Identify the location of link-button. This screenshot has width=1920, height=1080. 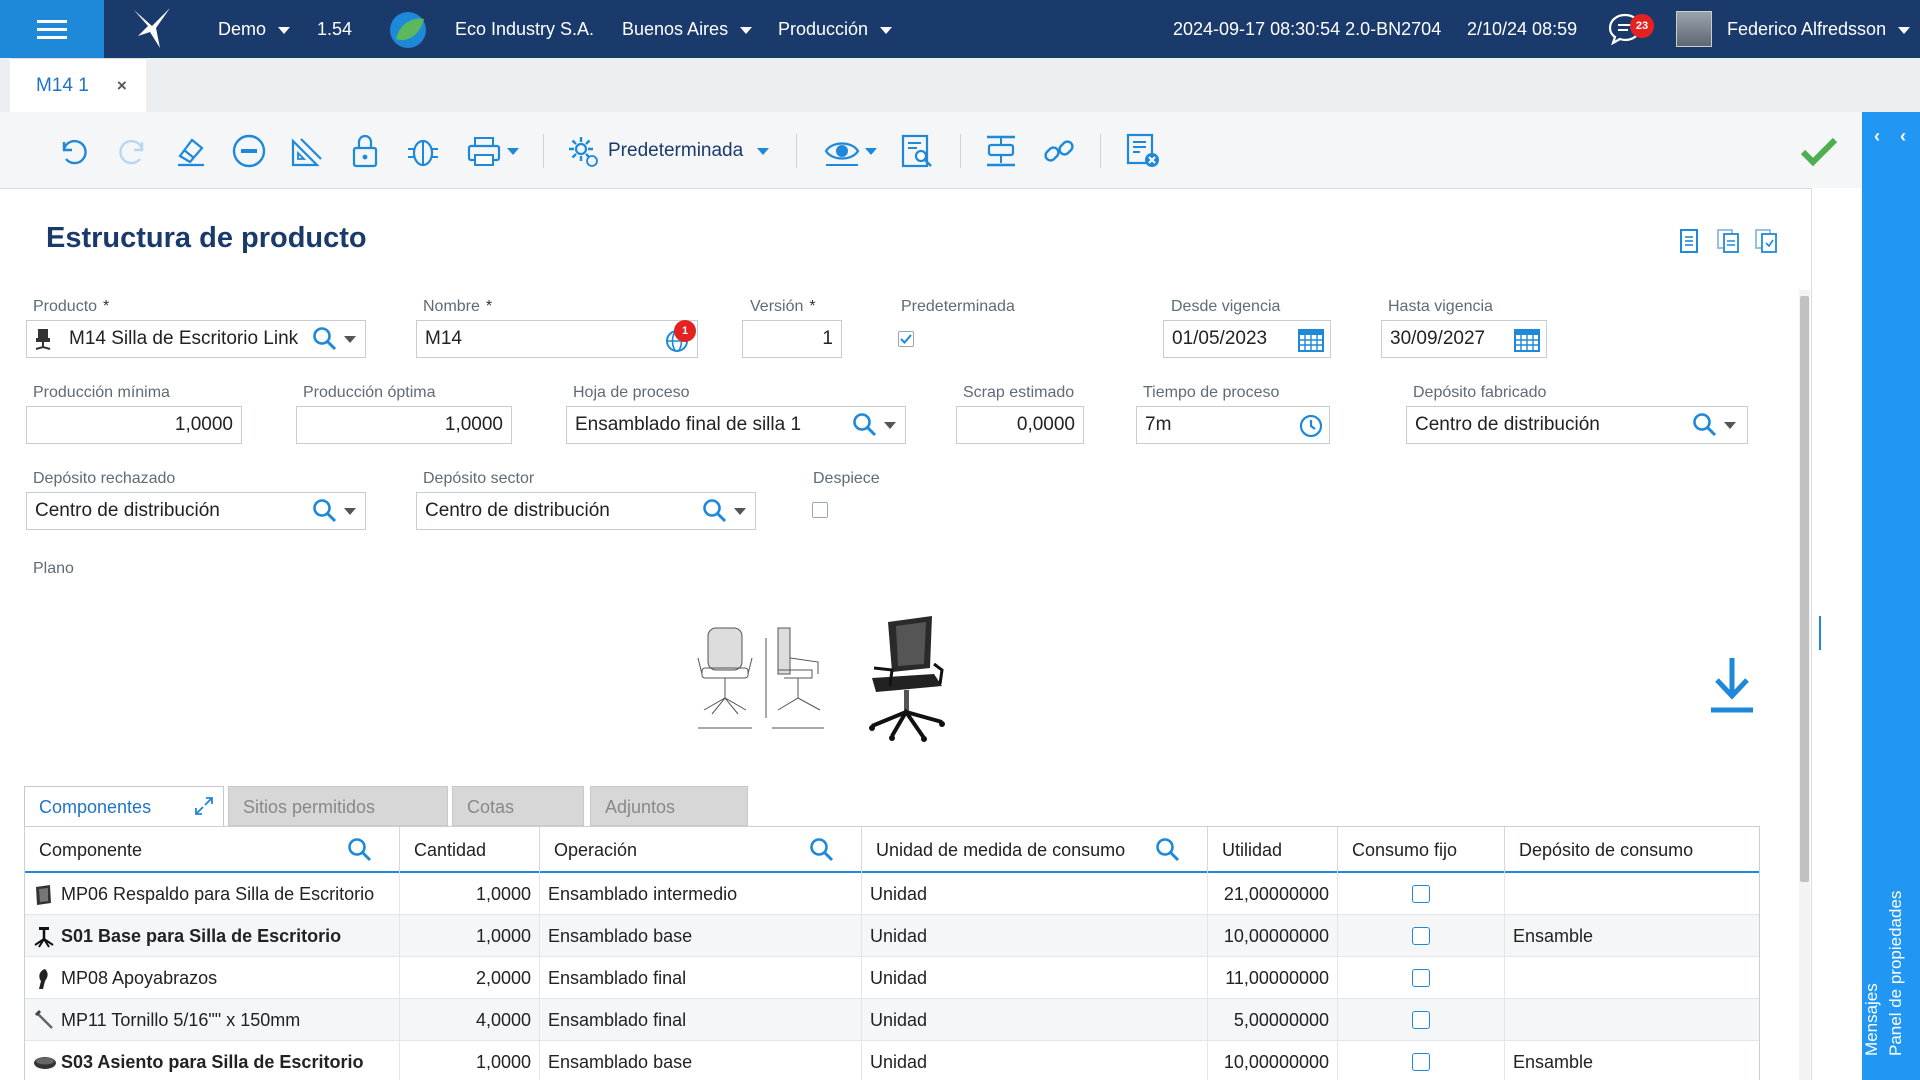
(1059, 151).